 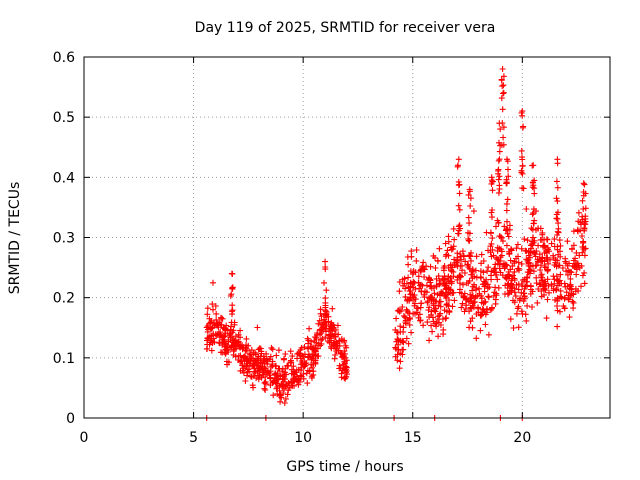 I want to click on x-tick-label: 15, so click(x=413, y=438).